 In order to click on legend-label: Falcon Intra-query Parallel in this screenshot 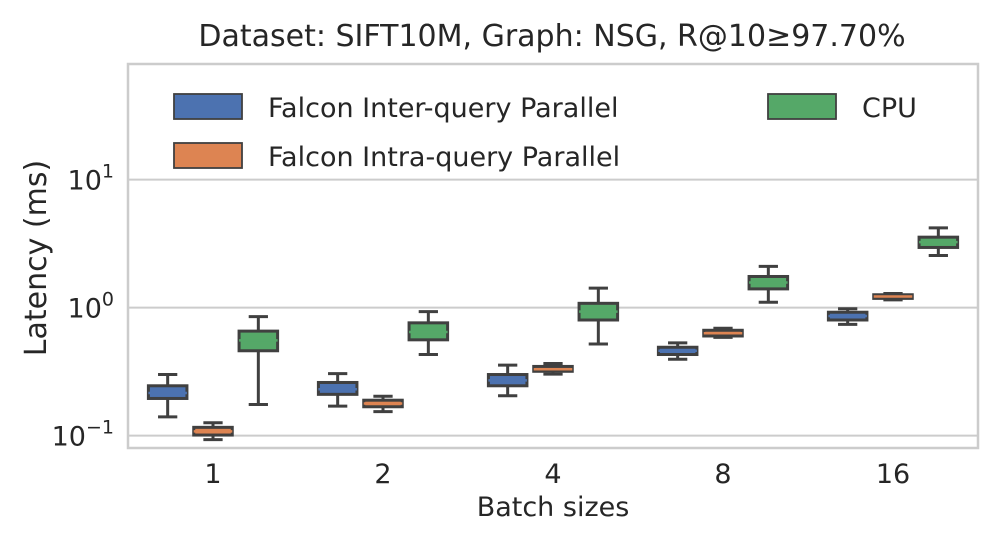, I will do `click(444, 157)`.